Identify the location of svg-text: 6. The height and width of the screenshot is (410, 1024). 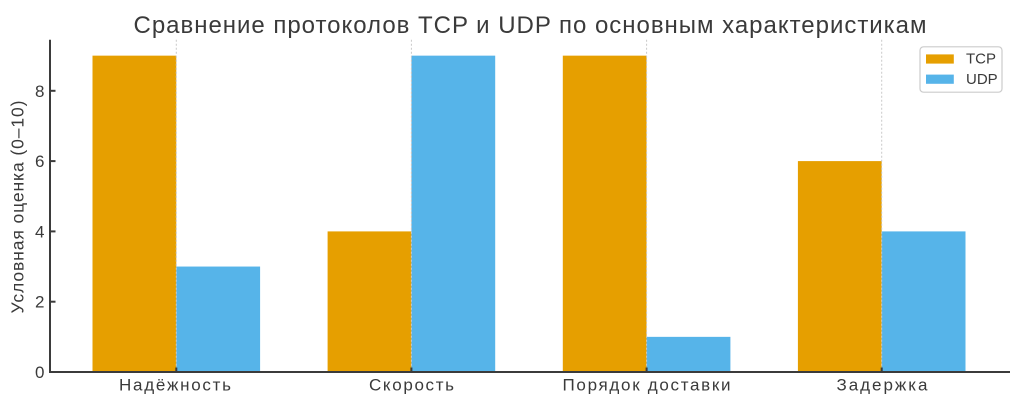
(39, 161).